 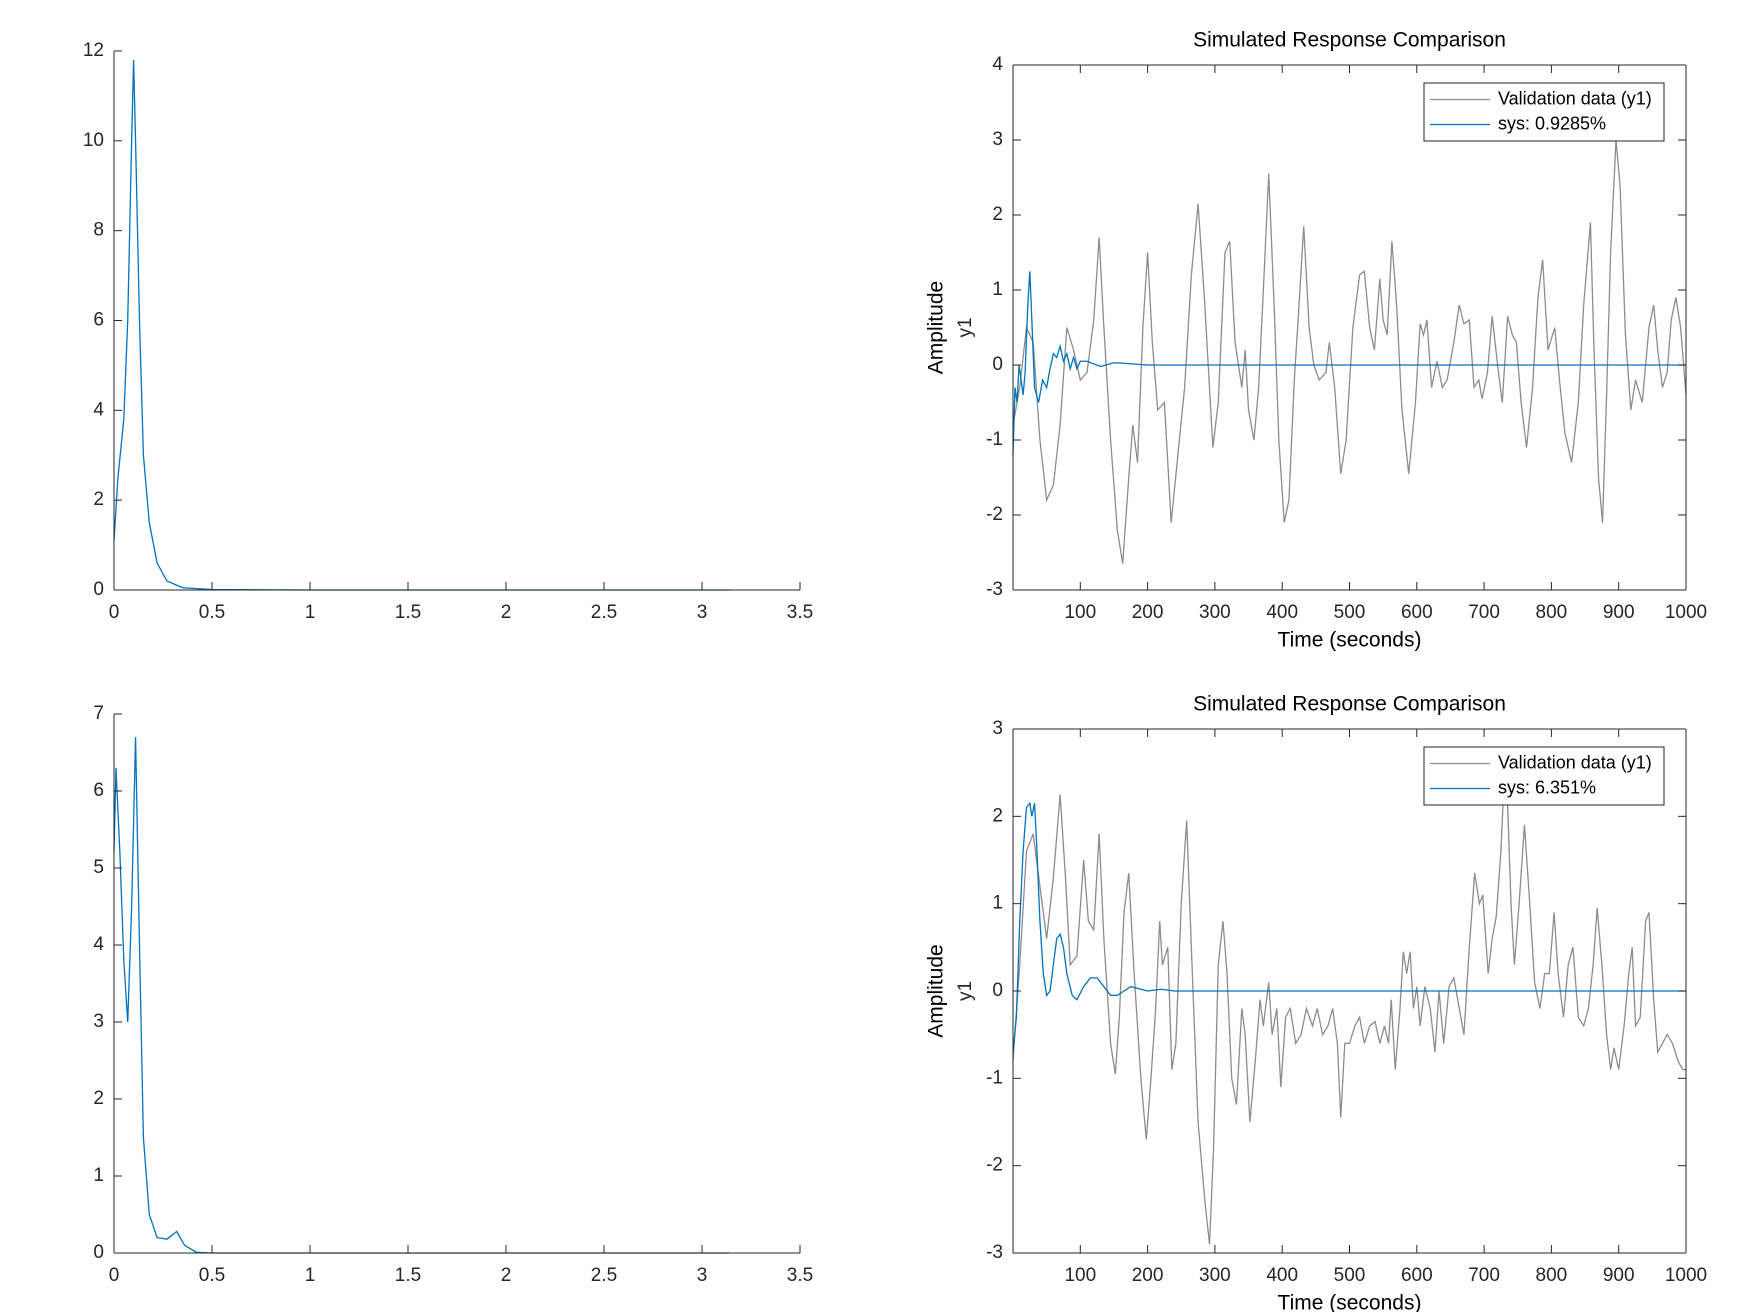 What do you see at coordinates (1547, 787) in the screenshot?
I see `legend-label: sys: 6.351%` at bounding box center [1547, 787].